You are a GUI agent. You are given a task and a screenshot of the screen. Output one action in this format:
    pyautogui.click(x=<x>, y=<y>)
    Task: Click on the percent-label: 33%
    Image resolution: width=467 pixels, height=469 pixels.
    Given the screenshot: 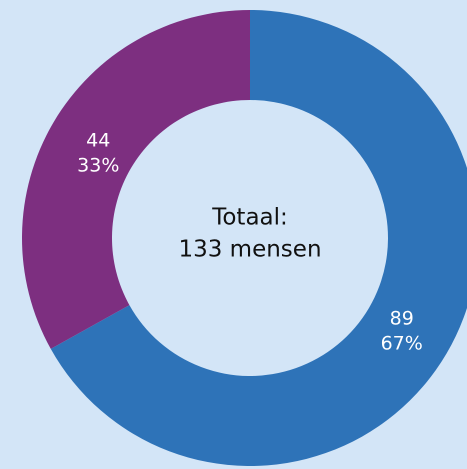 What is the action you would take?
    pyautogui.click(x=98, y=165)
    